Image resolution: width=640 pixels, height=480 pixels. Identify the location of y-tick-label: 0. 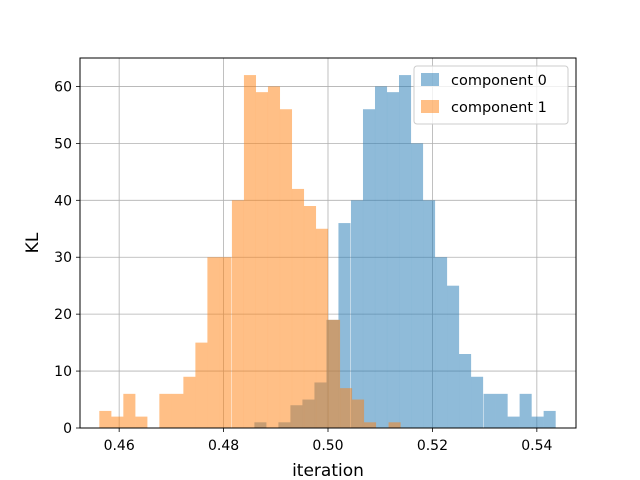
(67, 429).